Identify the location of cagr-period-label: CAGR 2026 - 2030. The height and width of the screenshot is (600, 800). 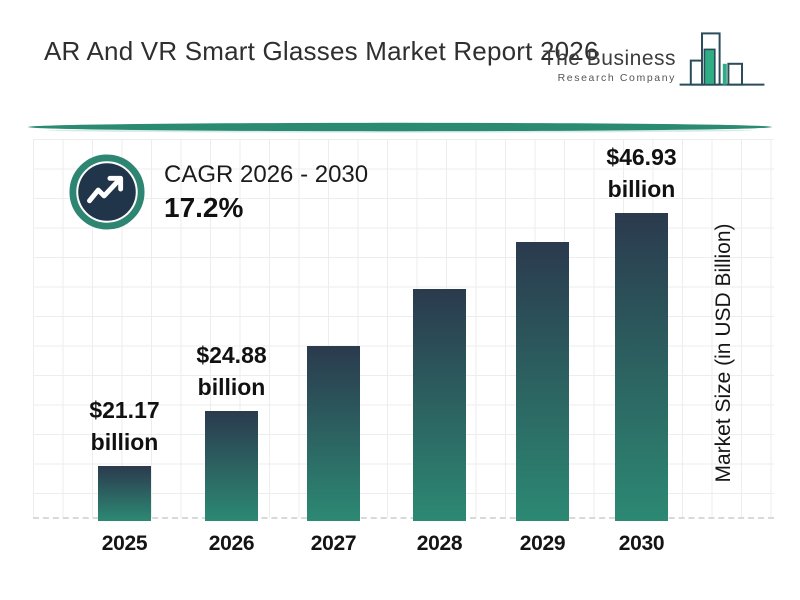
(266, 174).